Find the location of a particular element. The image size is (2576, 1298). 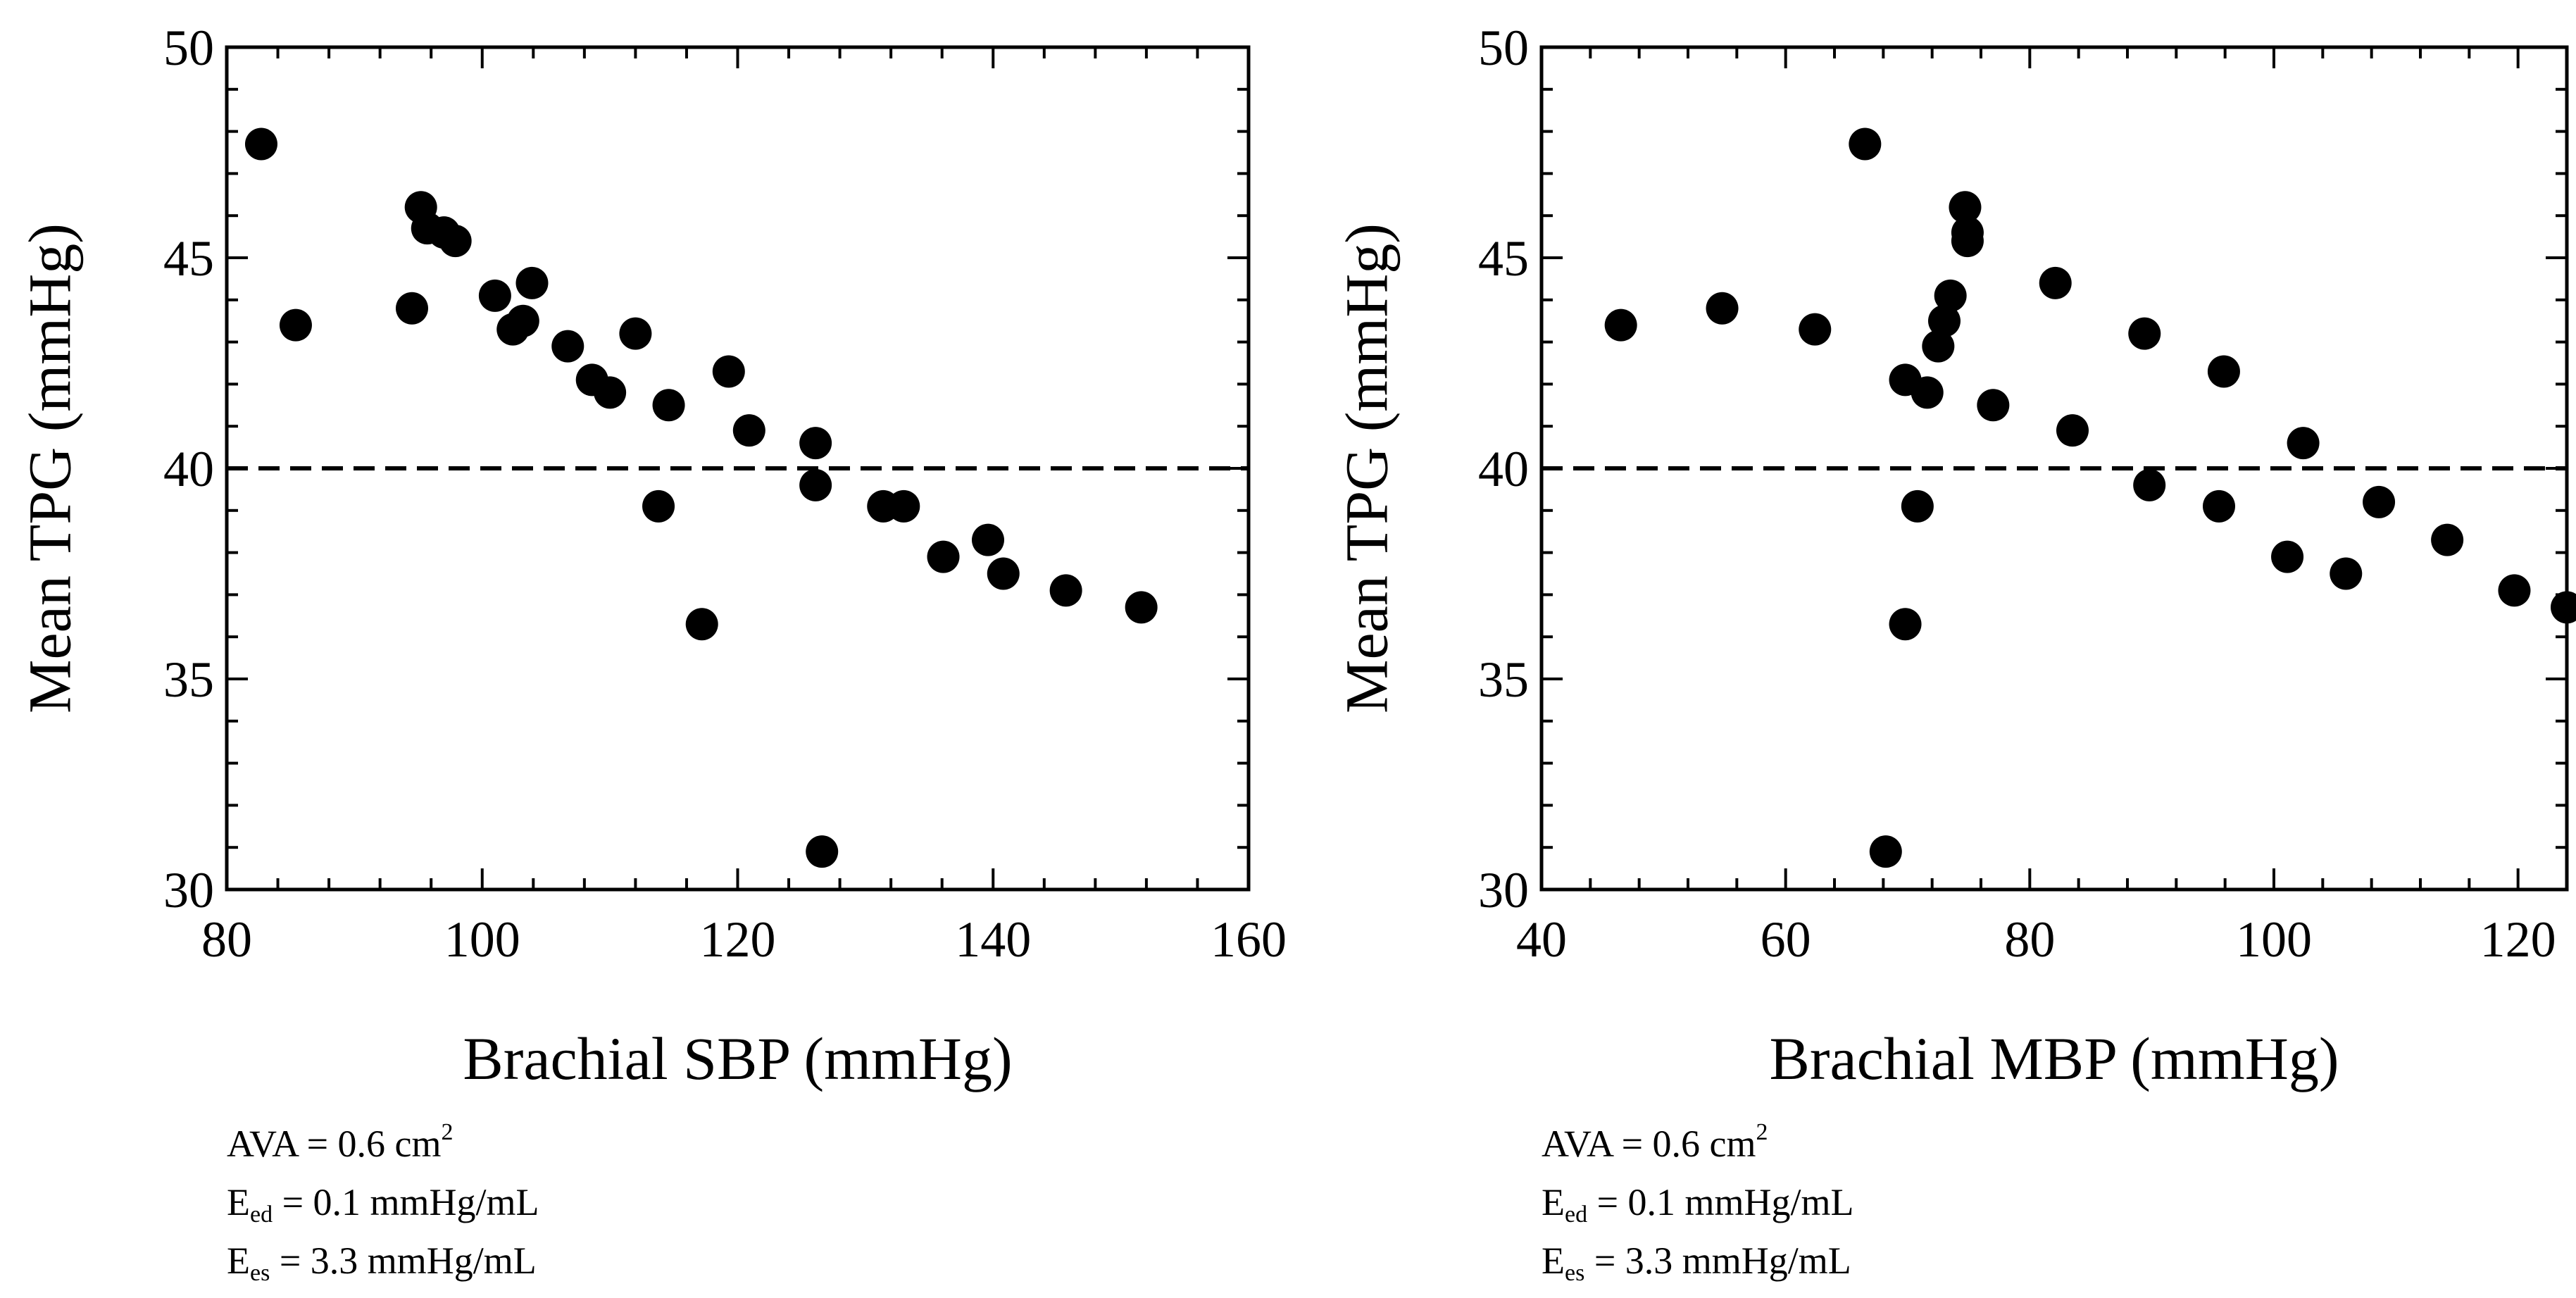

x-axis-title: Brachial MBP (mmHg) is located at coordinates (2054, 1058).